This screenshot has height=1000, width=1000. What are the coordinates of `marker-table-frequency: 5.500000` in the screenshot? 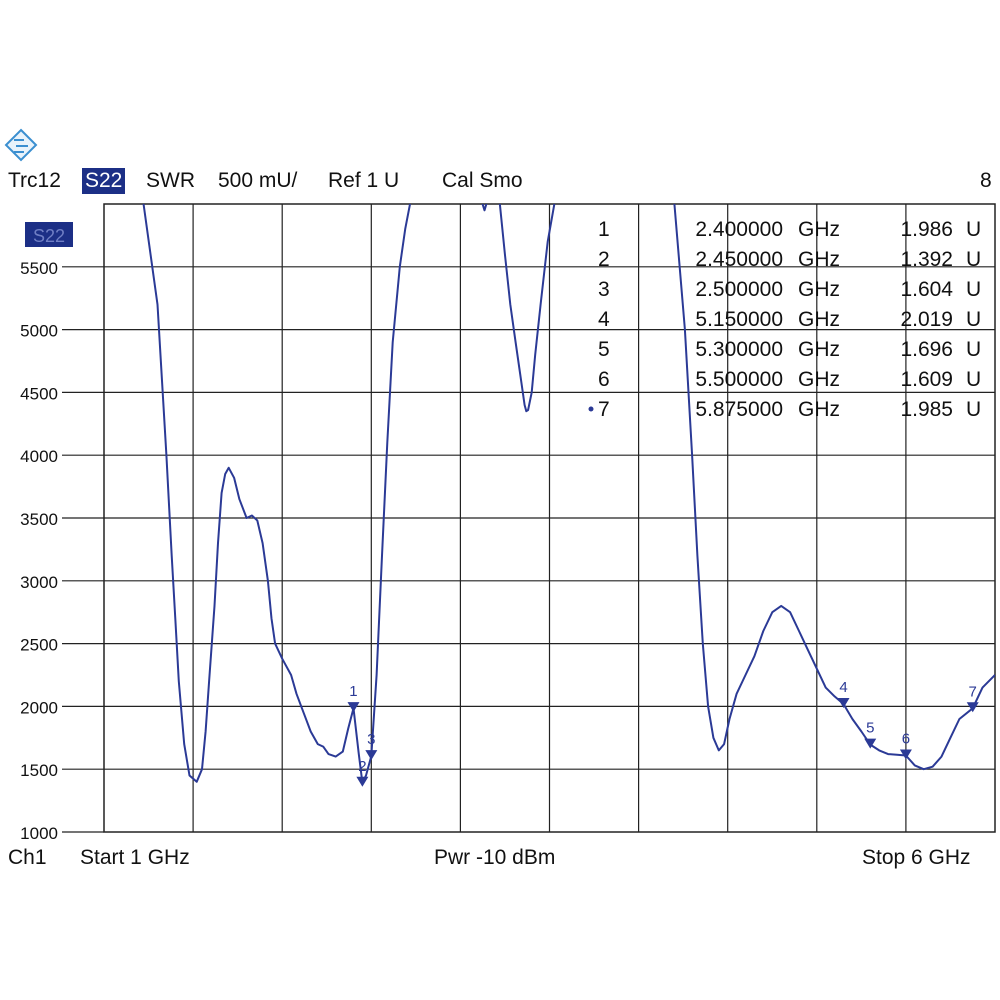 It's located at (739, 379).